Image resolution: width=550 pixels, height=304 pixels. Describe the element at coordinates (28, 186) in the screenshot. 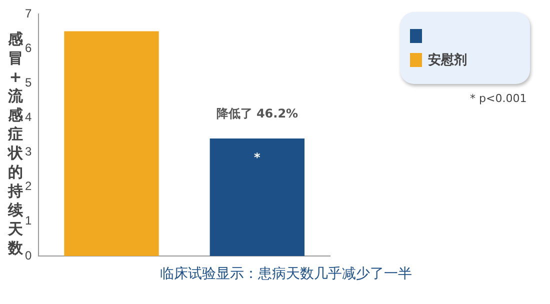

I see `y-tick-label: 2` at that location.